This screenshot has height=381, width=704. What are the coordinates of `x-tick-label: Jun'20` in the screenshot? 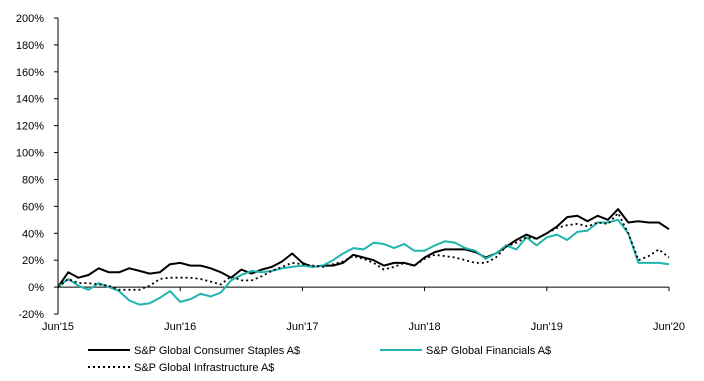 It's located at (669, 327).